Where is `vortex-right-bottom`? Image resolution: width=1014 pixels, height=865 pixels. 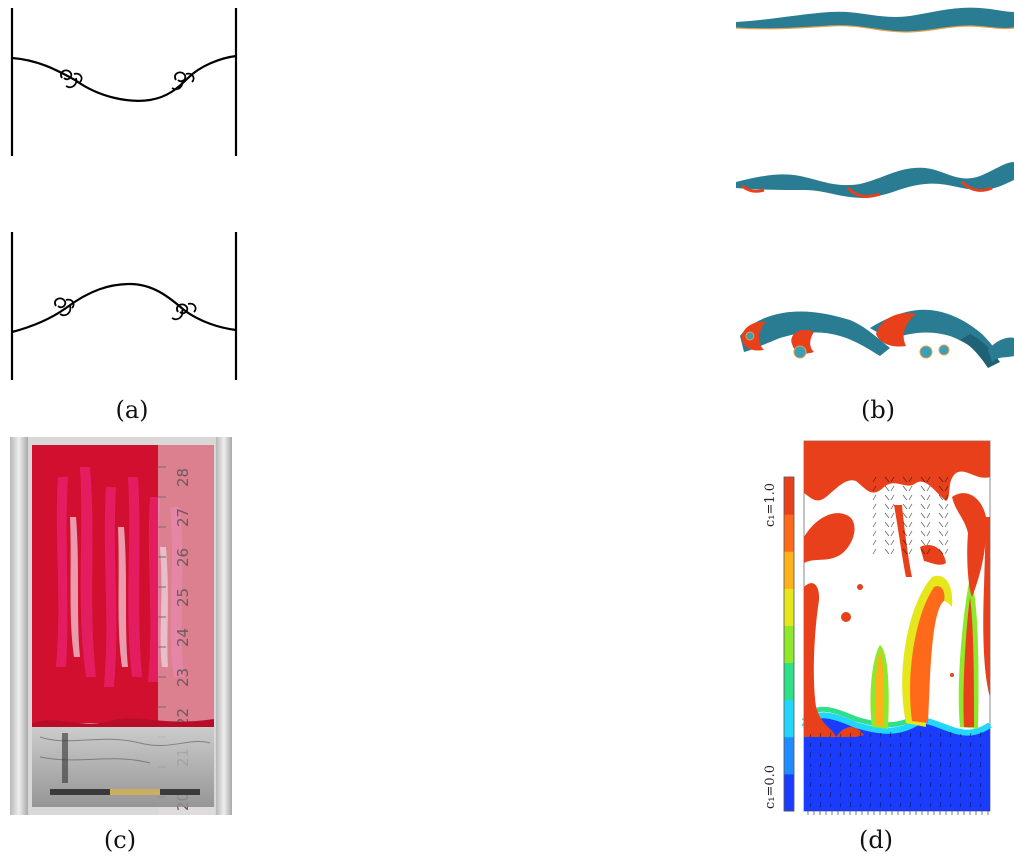
vortex-right-bottom is located at coordinates (184, 311).